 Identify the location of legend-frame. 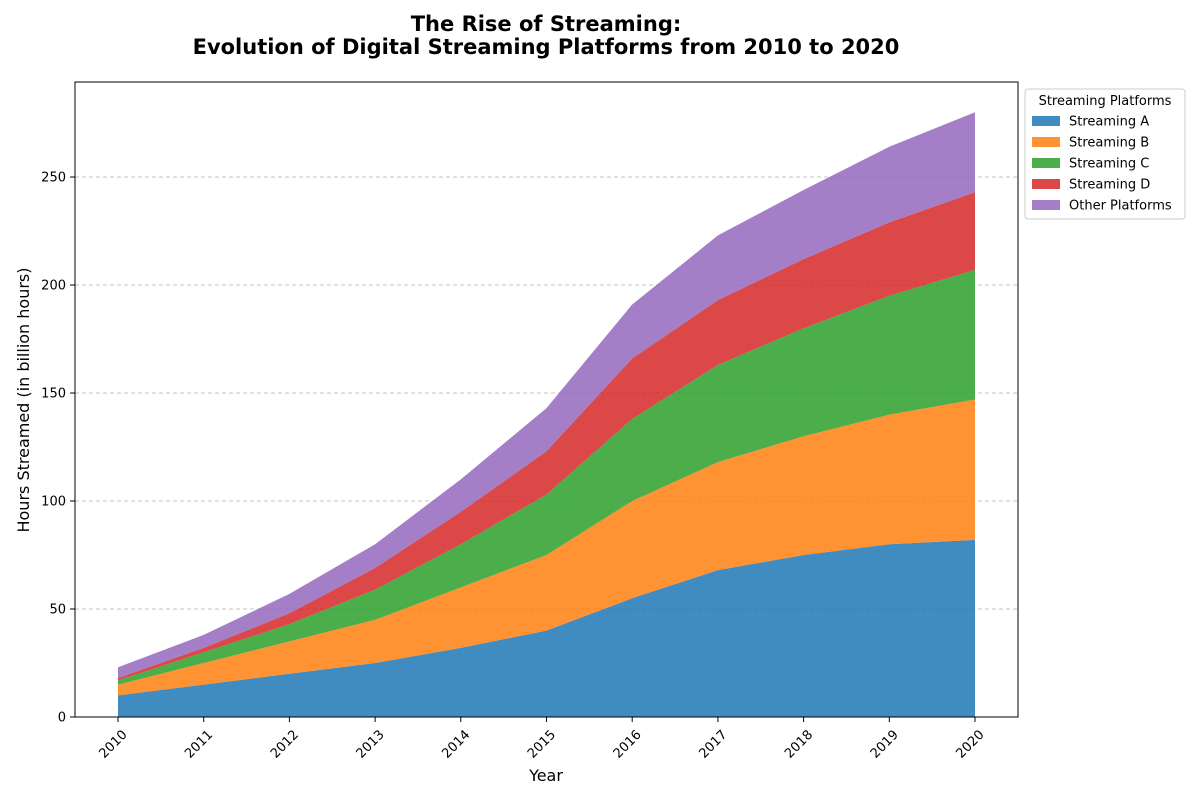
(1105, 154).